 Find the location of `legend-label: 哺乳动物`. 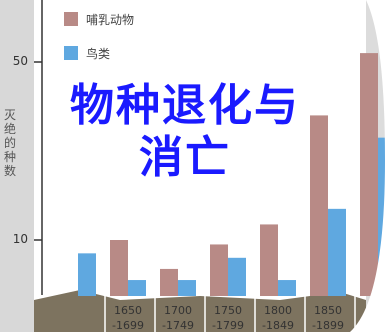

legend-label: 哺乳动物 is located at coordinates (110, 20).